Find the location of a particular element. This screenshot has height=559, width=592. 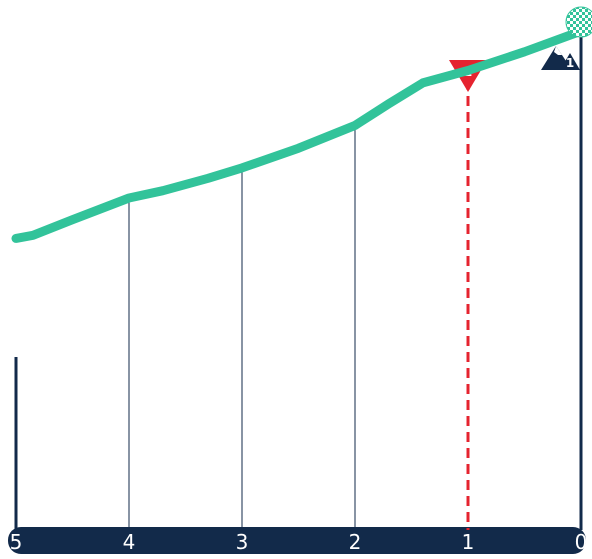

x-tick-label: 0 is located at coordinates (581, 542).